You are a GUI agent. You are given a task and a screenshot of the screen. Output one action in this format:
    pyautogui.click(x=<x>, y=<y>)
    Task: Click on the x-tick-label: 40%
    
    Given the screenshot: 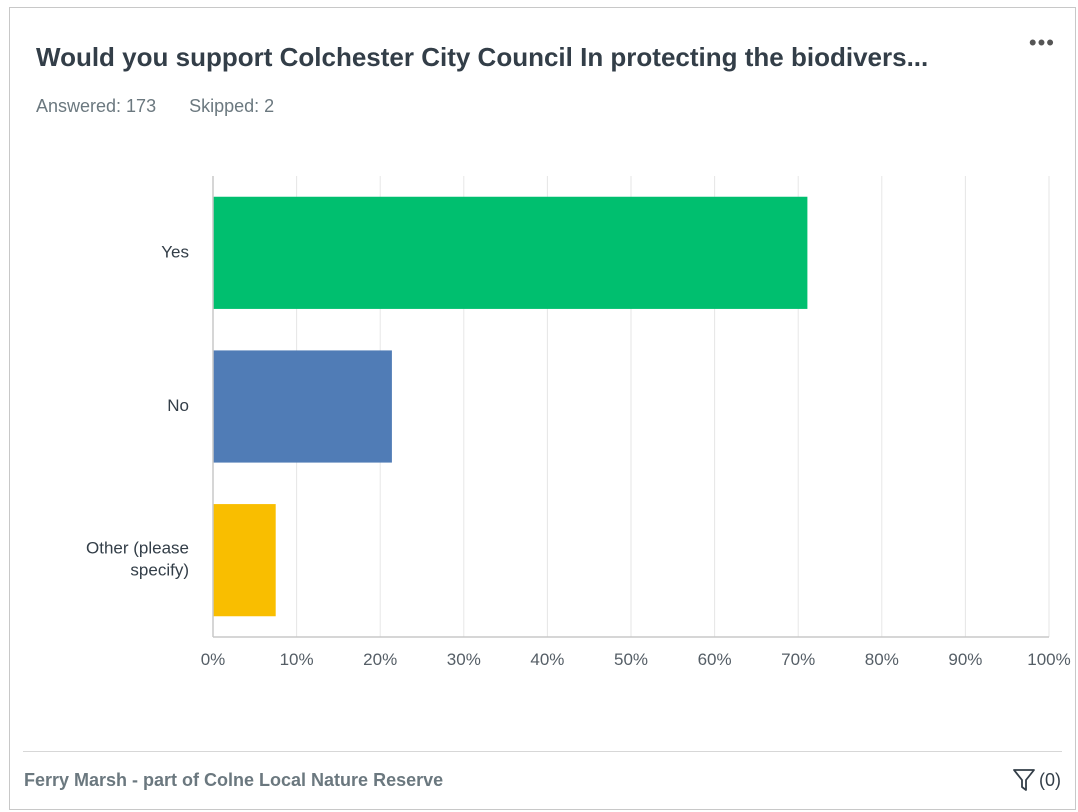 What is the action you would take?
    pyautogui.click(x=547, y=659)
    